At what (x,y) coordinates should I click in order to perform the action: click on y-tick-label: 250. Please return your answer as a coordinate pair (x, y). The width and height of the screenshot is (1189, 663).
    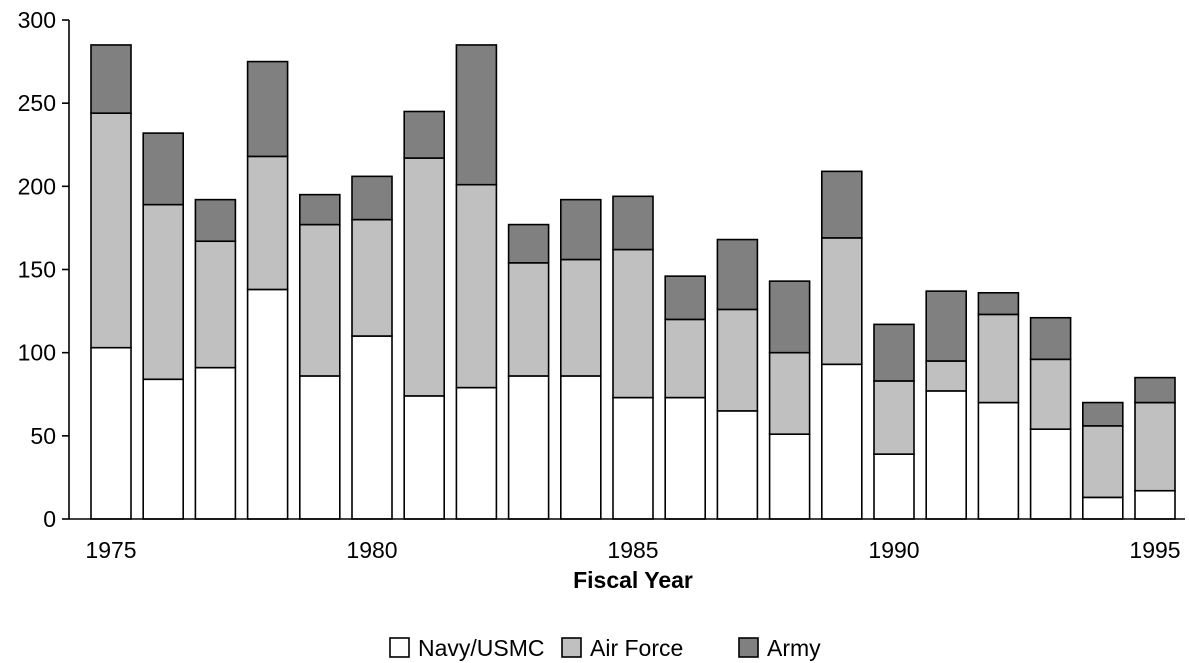
    Looking at the image, I should click on (37, 103).